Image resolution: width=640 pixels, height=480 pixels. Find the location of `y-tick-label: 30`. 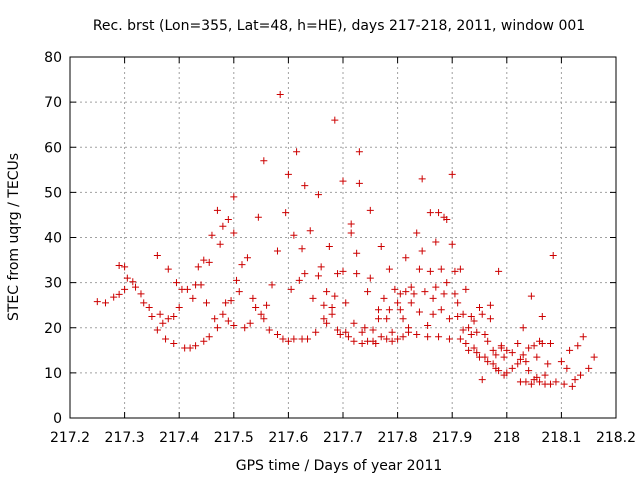

y-tick-label: 30 is located at coordinates (53, 284).